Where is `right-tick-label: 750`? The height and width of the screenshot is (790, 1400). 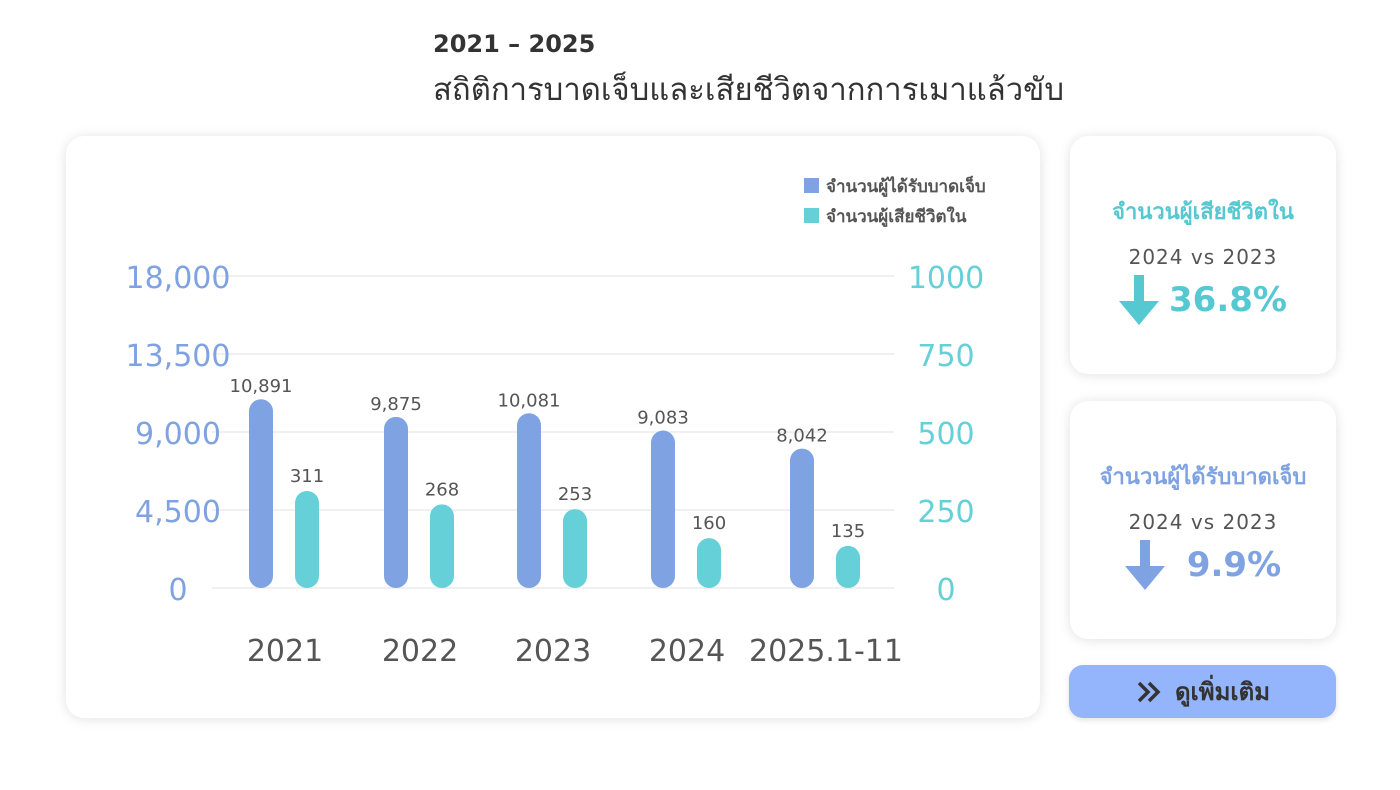
right-tick-label: 750 is located at coordinates (945, 356).